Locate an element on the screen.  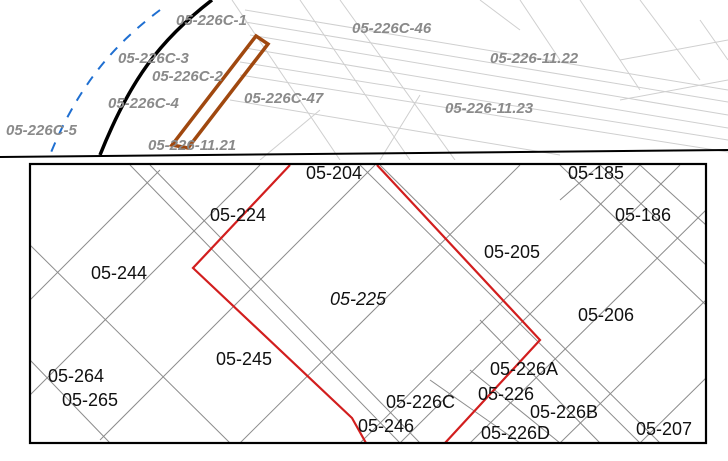
inset-separator-line is located at coordinates (364, 153).